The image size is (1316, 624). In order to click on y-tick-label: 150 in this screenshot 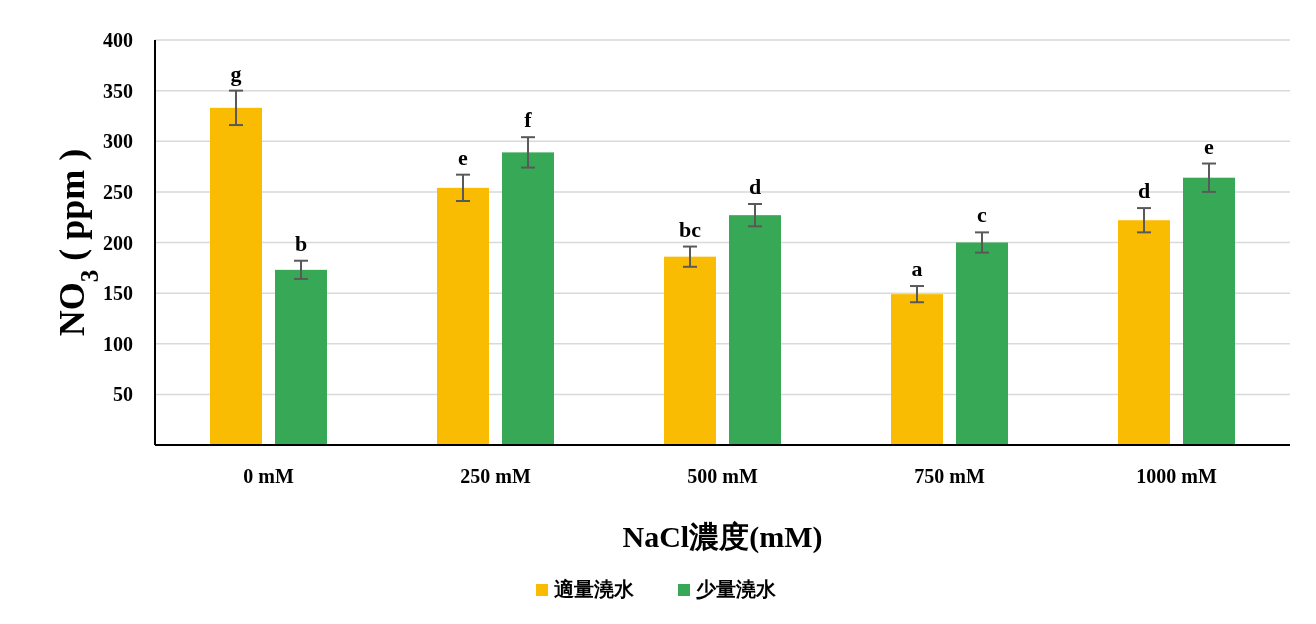, I will do `click(118, 293)`.